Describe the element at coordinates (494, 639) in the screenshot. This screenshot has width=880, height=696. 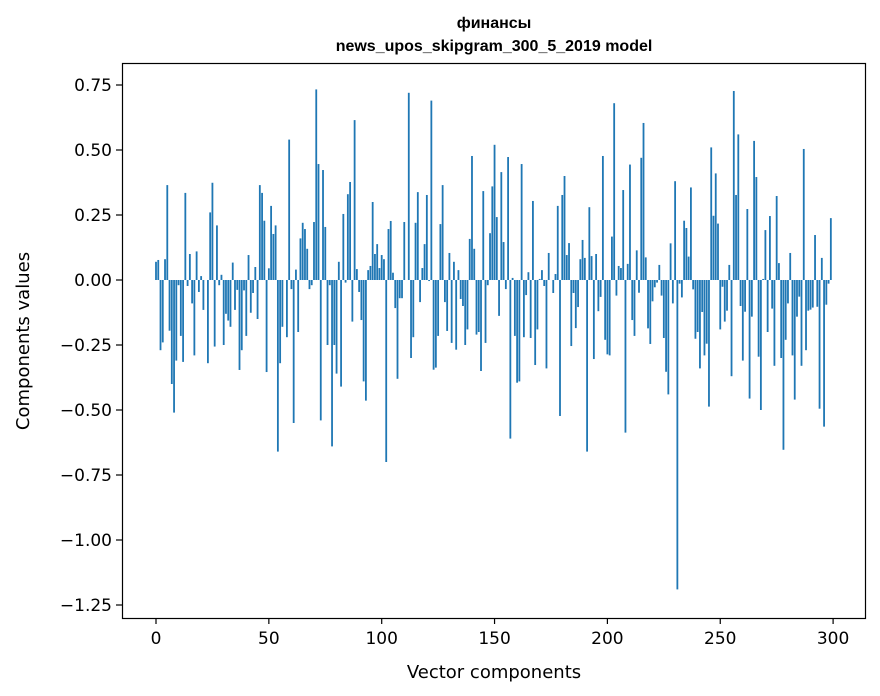
I see `x-tick-label: 150` at that location.